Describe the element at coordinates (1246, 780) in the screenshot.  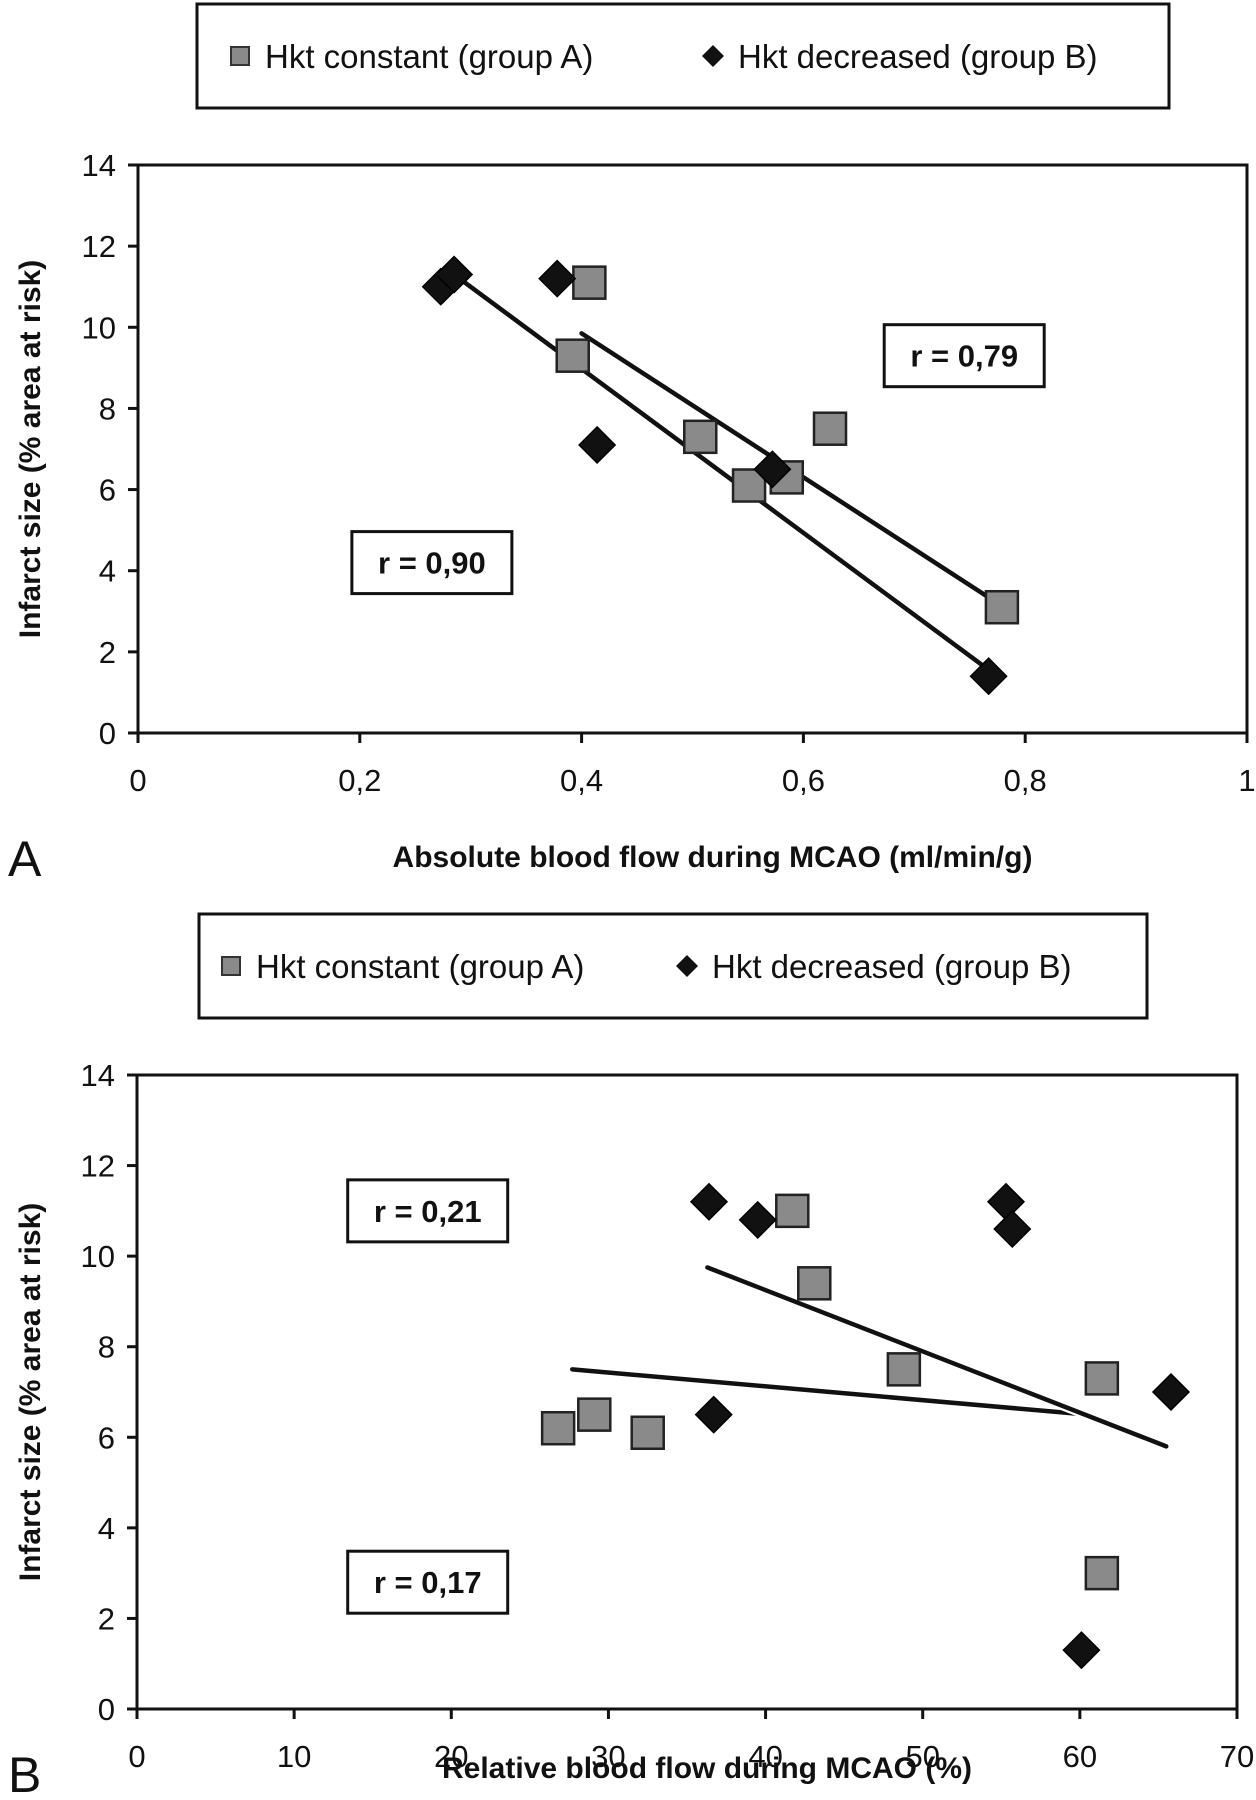
I see `x-tick-label: 1` at that location.